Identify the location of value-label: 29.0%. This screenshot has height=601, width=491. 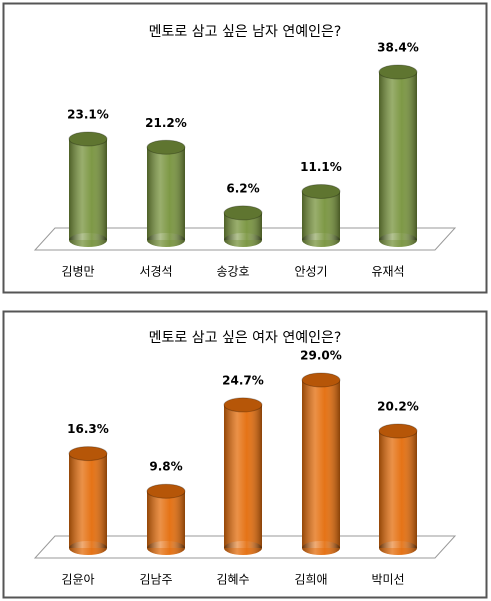
(321, 356).